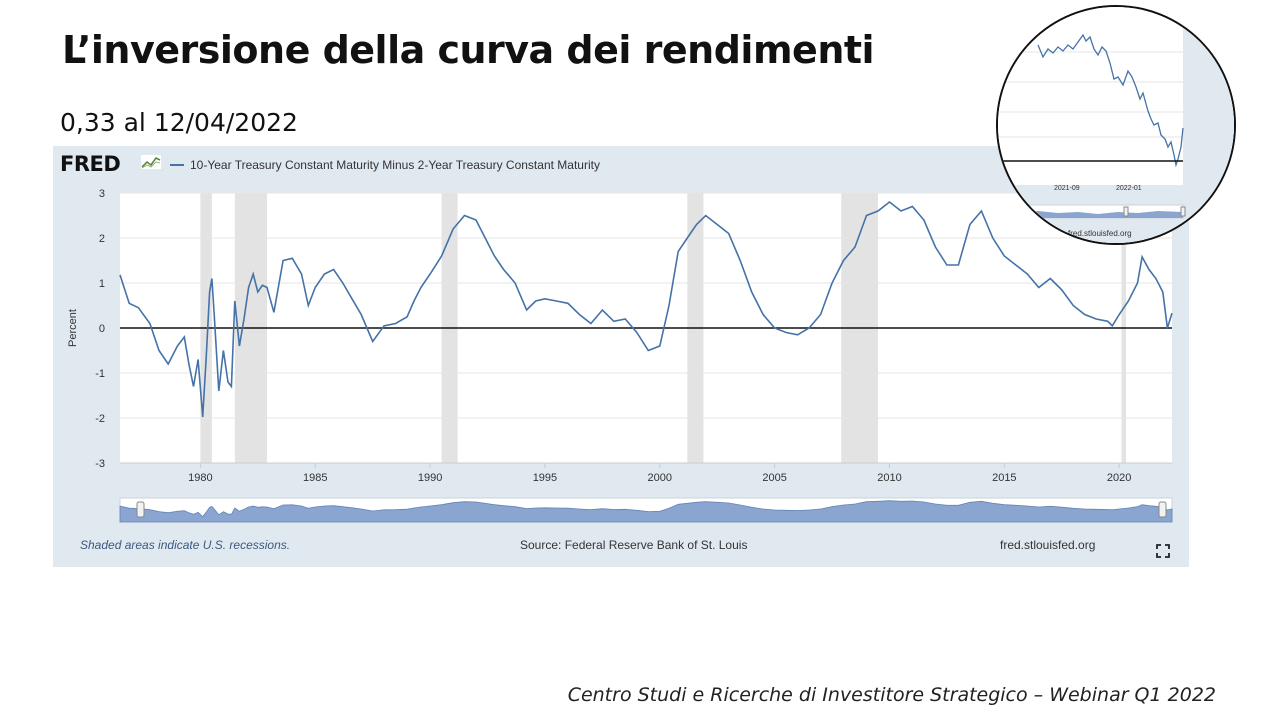 Image resolution: width=1268 pixels, height=715 pixels. I want to click on x-tick-label: 2020, so click(1119, 478).